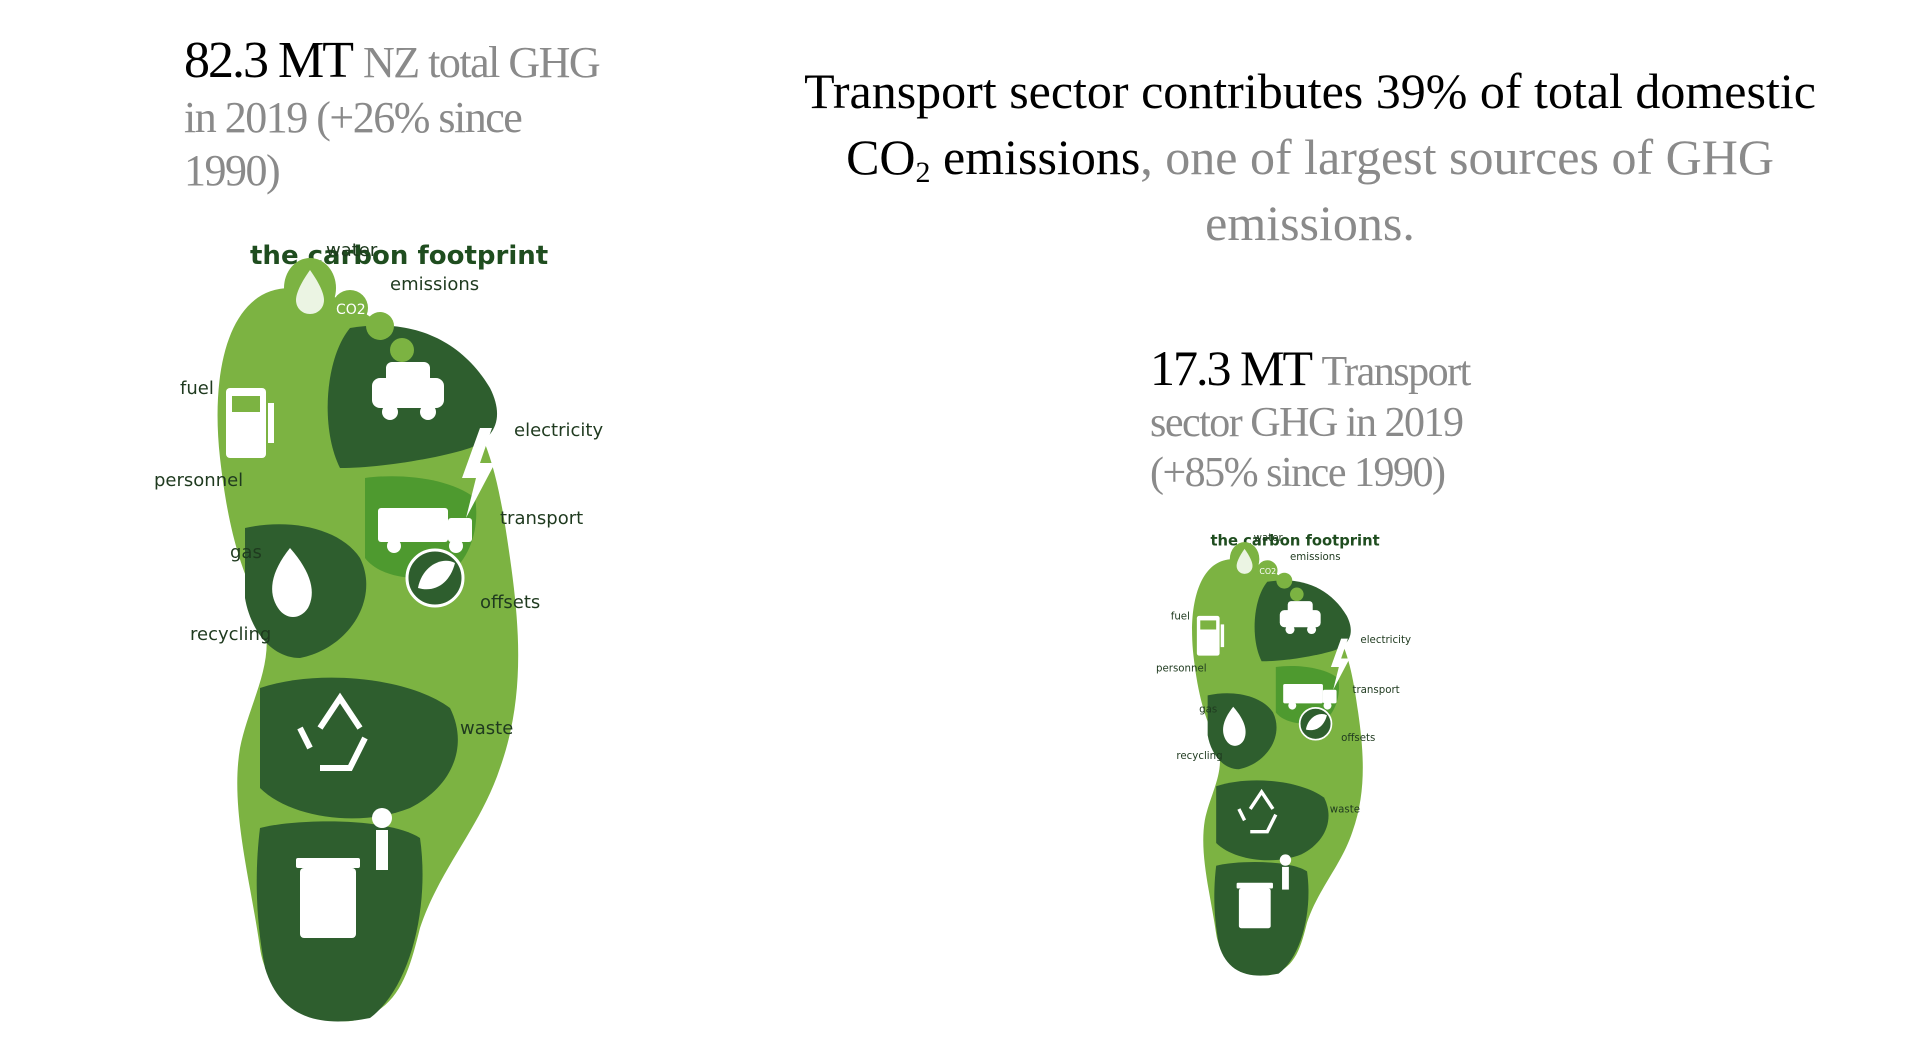  I want to click on label-electricity-small: electricity, so click(1385, 640).